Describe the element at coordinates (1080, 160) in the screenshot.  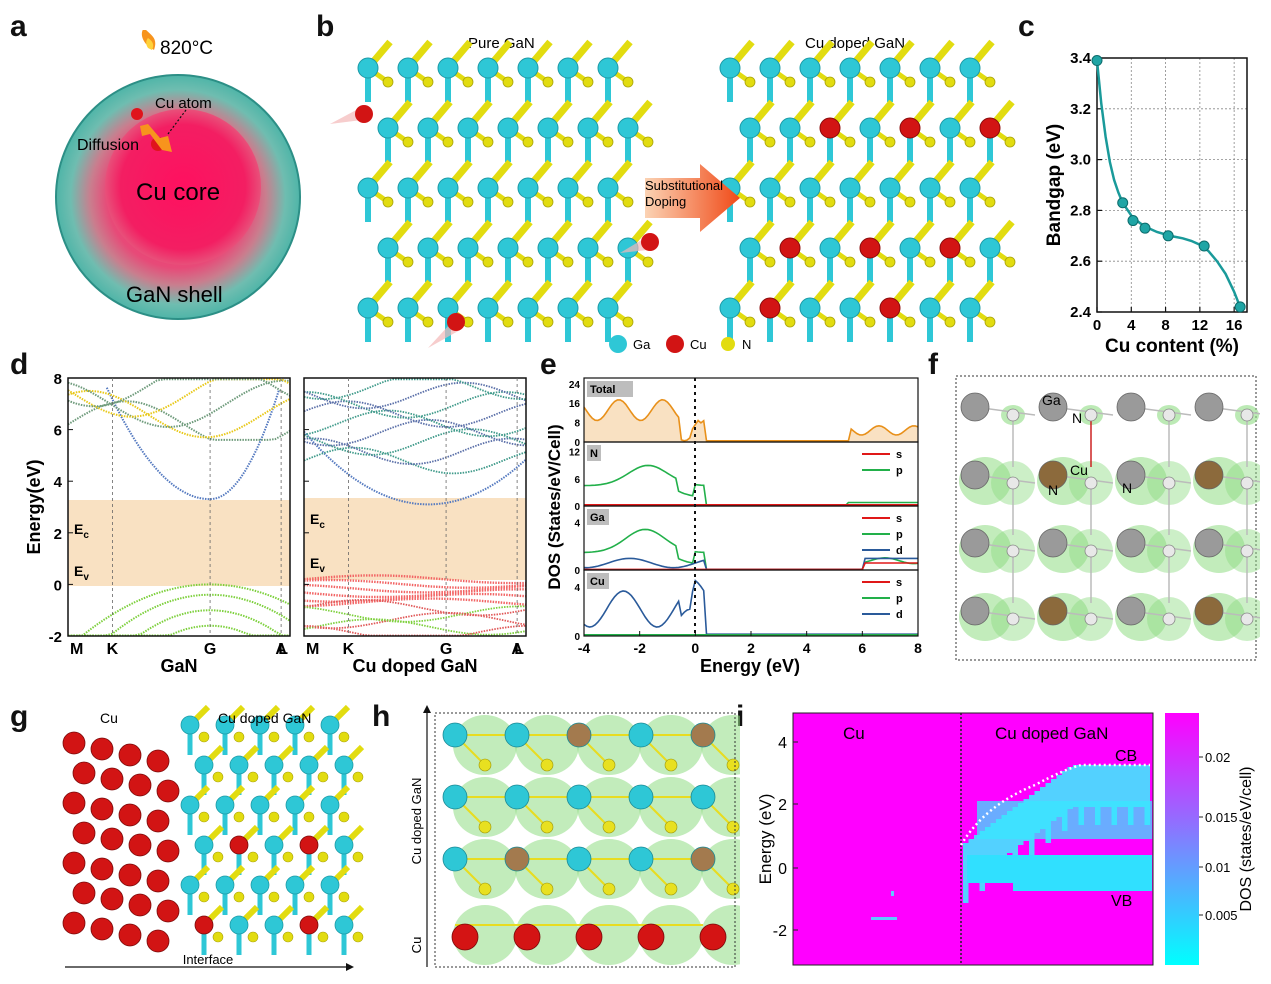
I see `y-tick-label: 3.0` at that location.